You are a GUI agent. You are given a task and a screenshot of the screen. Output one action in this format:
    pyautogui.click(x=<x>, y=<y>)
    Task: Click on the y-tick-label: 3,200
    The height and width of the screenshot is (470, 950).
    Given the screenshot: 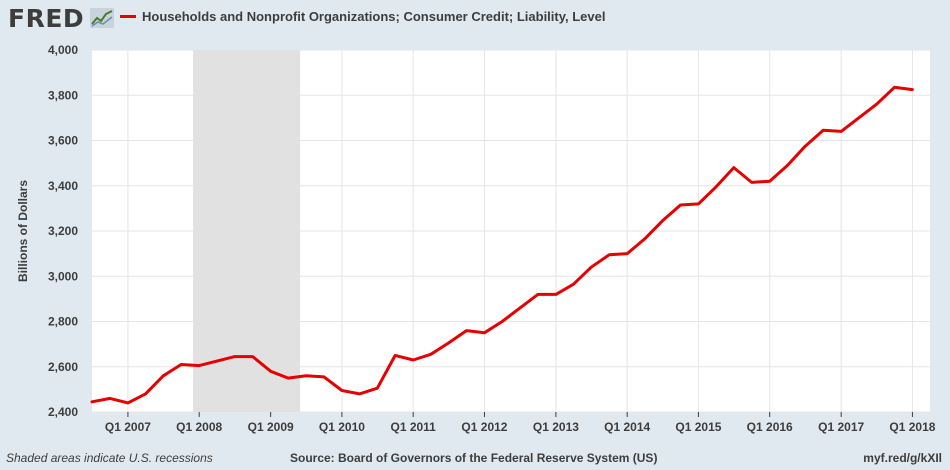 What is the action you would take?
    pyautogui.click(x=63, y=231)
    